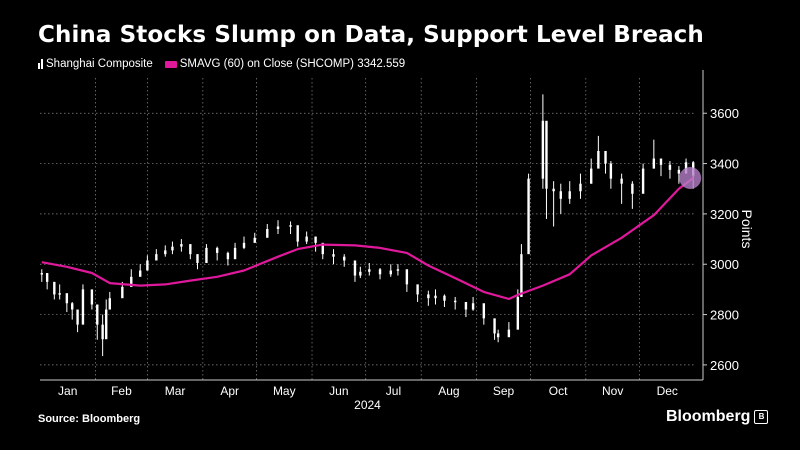 The width and height of the screenshot is (800, 450). Describe the element at coordinates (121, 391) in the screenshot. I see `x-tick-label: Feb` at that location.